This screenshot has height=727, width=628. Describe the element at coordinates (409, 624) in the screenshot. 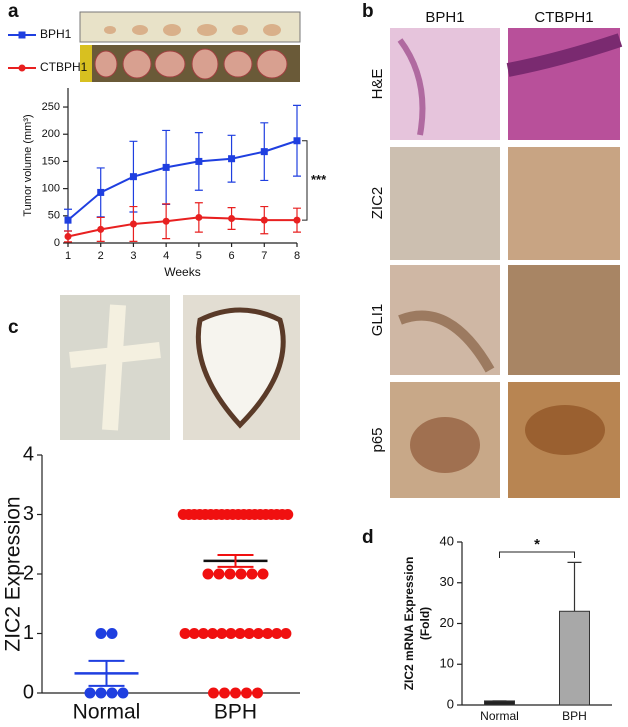

I see `y-axis-title: ZIC2 mRNA Expression` at that location.